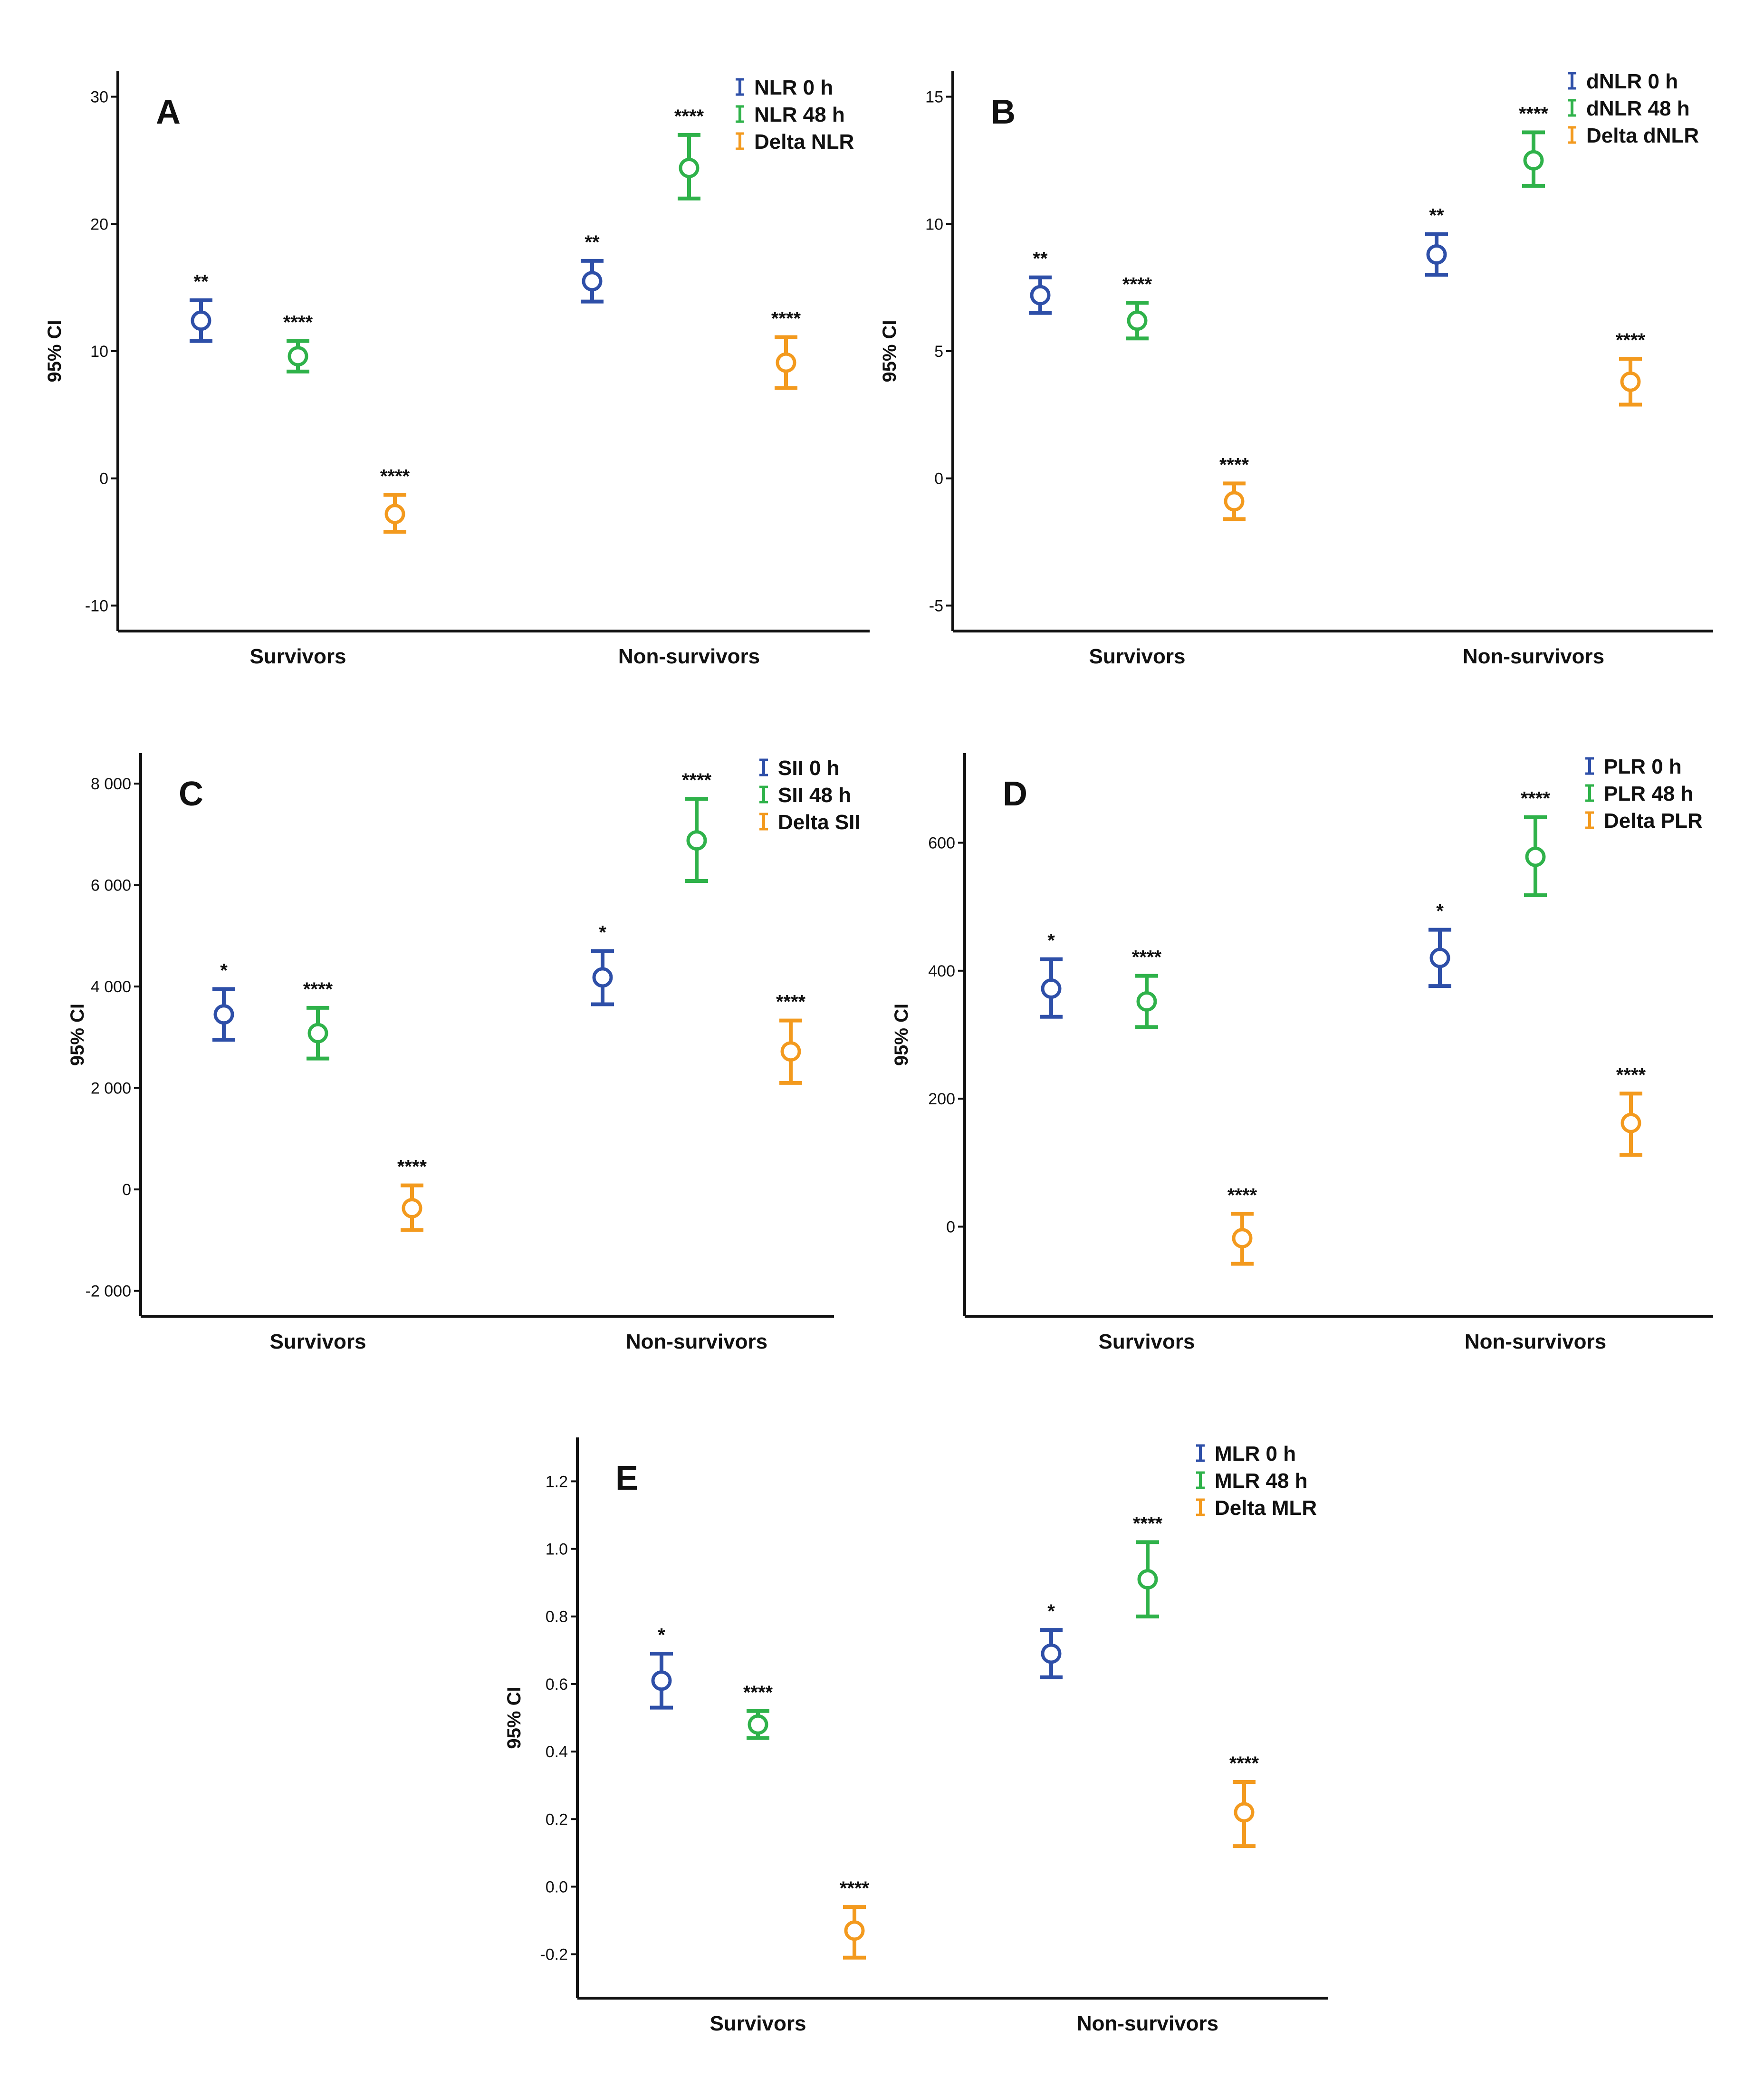 The image size is (1764, 2087). What do you see at coordinates (1266, 1508) in the screenshot?
I see `legend-label: Delta MLR` at bounding box center [1266, 1508].